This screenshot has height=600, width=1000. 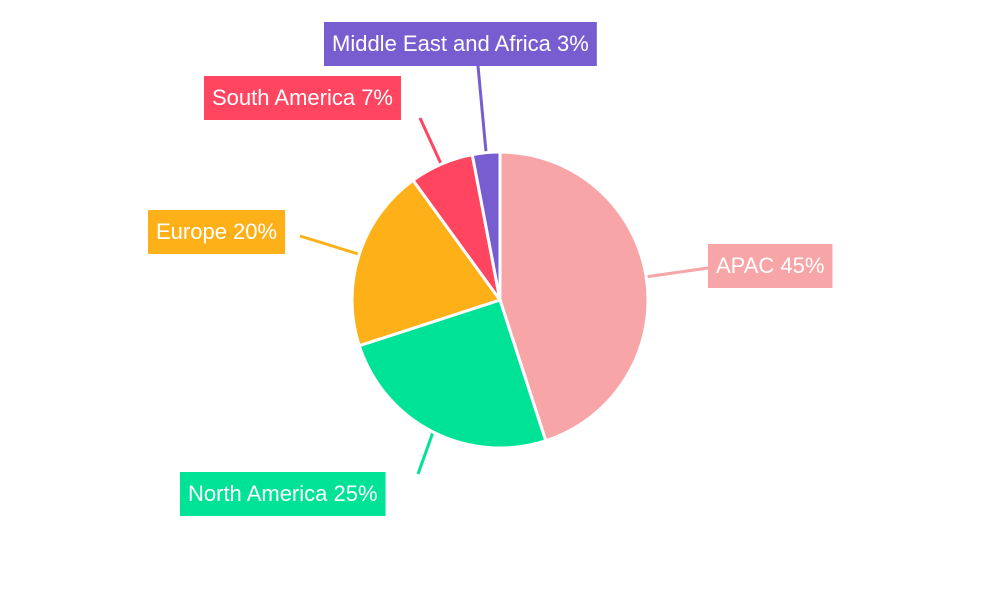 I want to click on label-text: Europe 20%, so click(x=216, y=231).